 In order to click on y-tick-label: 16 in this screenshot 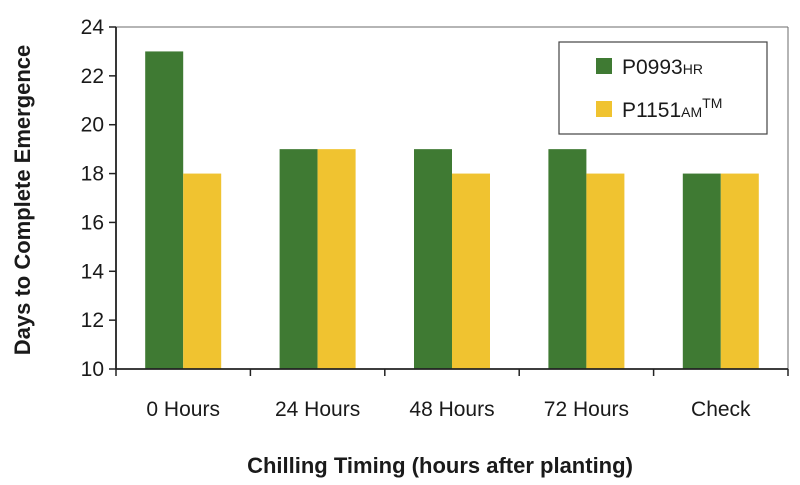, I will do `click(92, 222)`.